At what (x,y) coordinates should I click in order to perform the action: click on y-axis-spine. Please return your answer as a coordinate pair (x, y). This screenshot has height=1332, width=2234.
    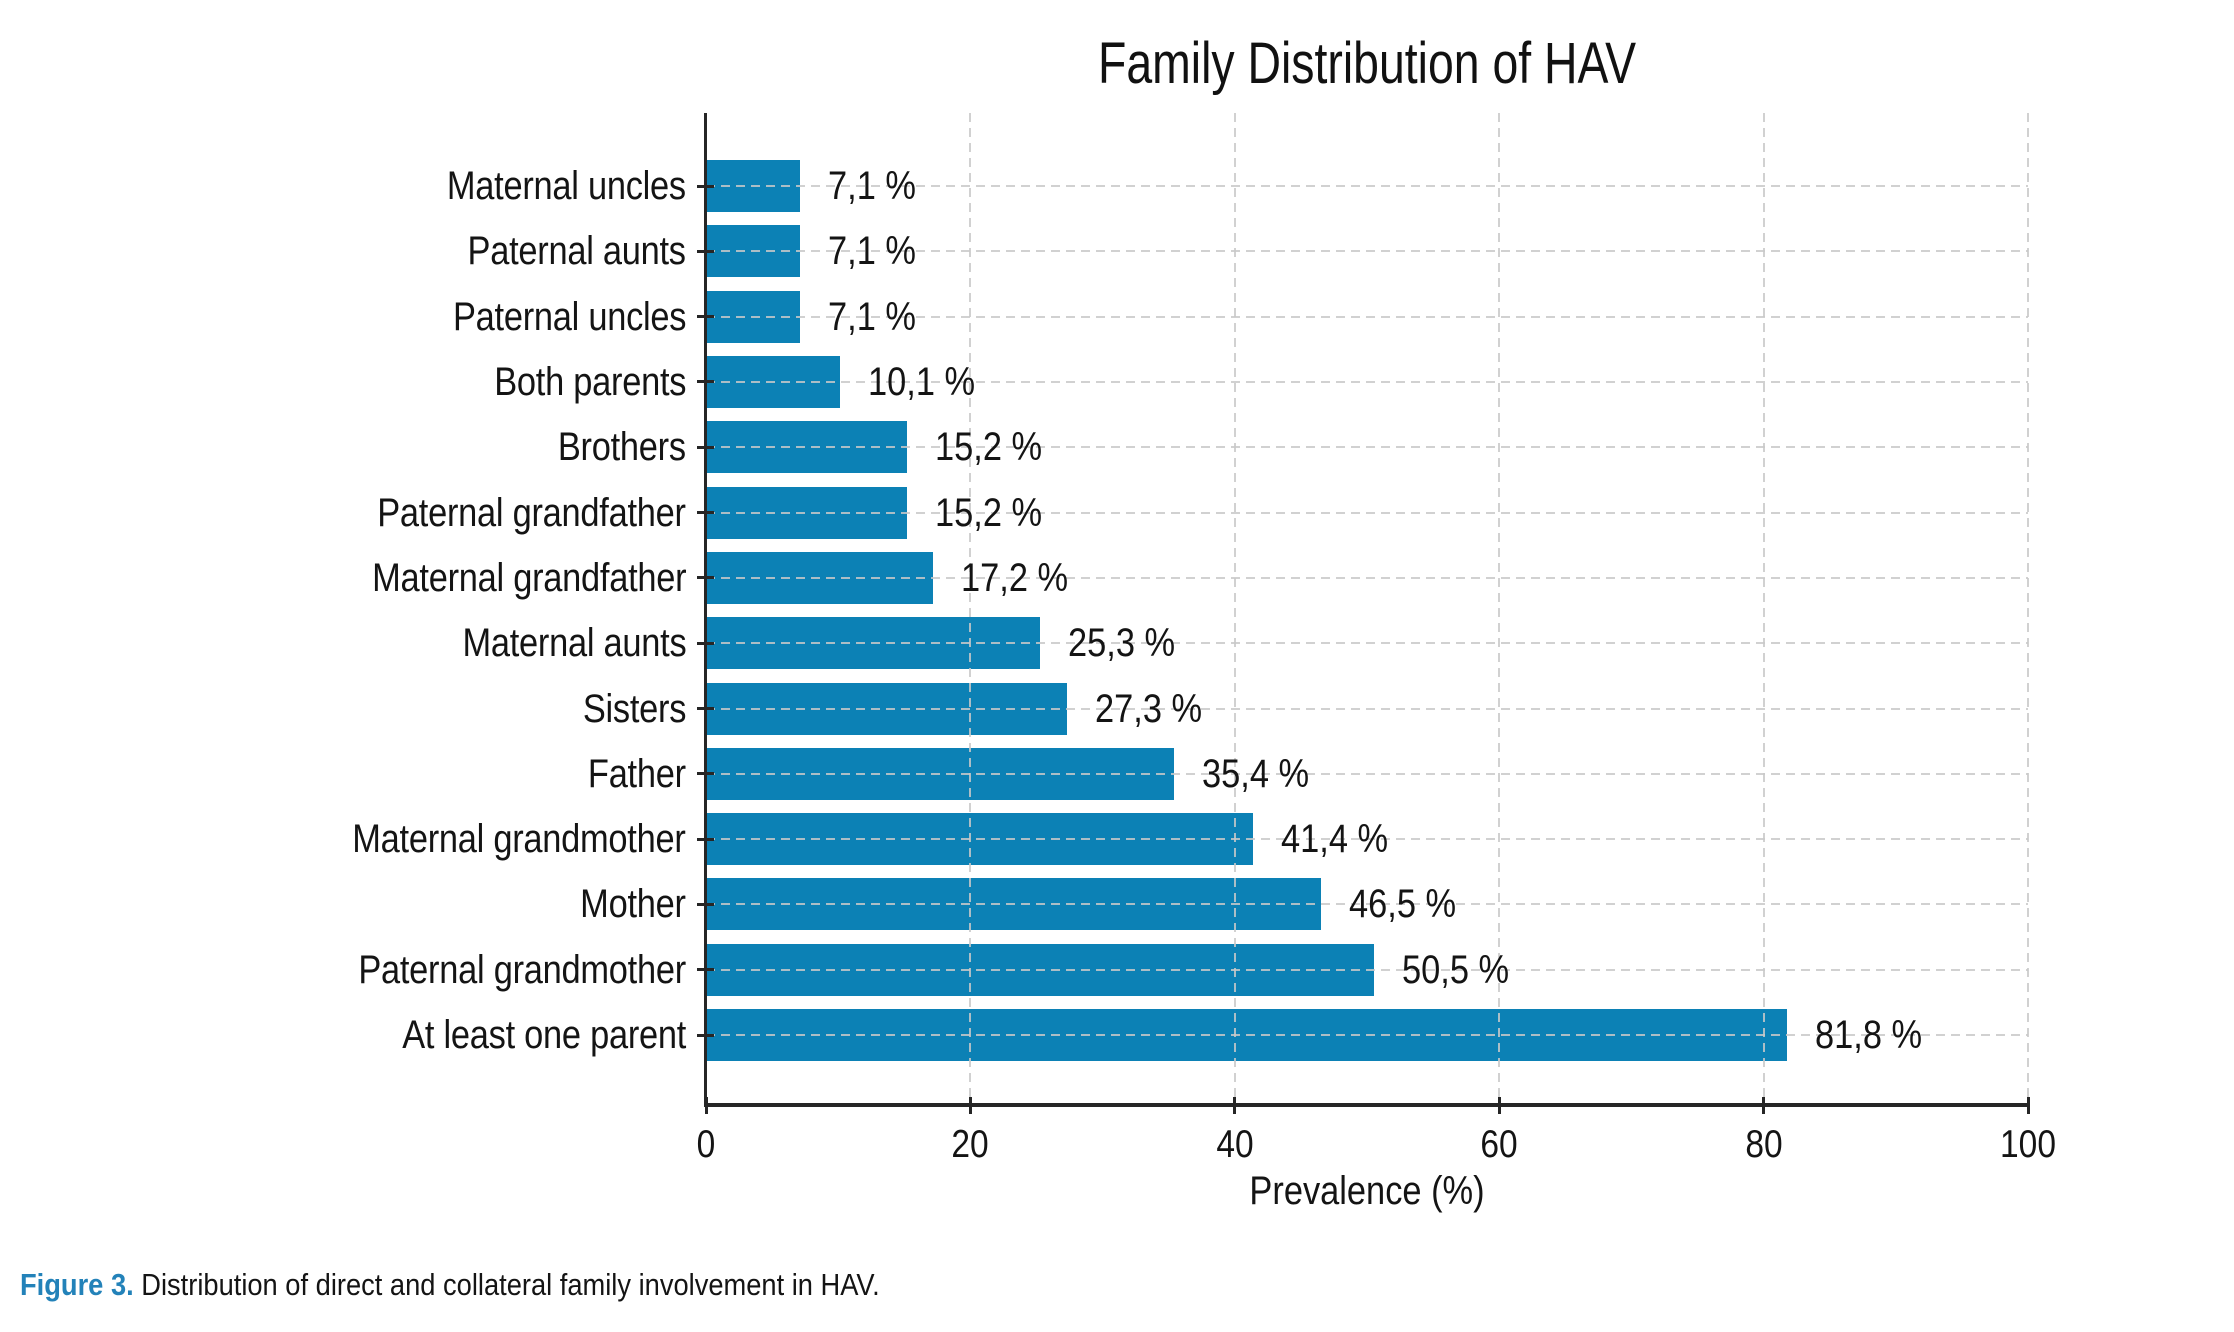
    Looking at the image, I should click on (705, 609).